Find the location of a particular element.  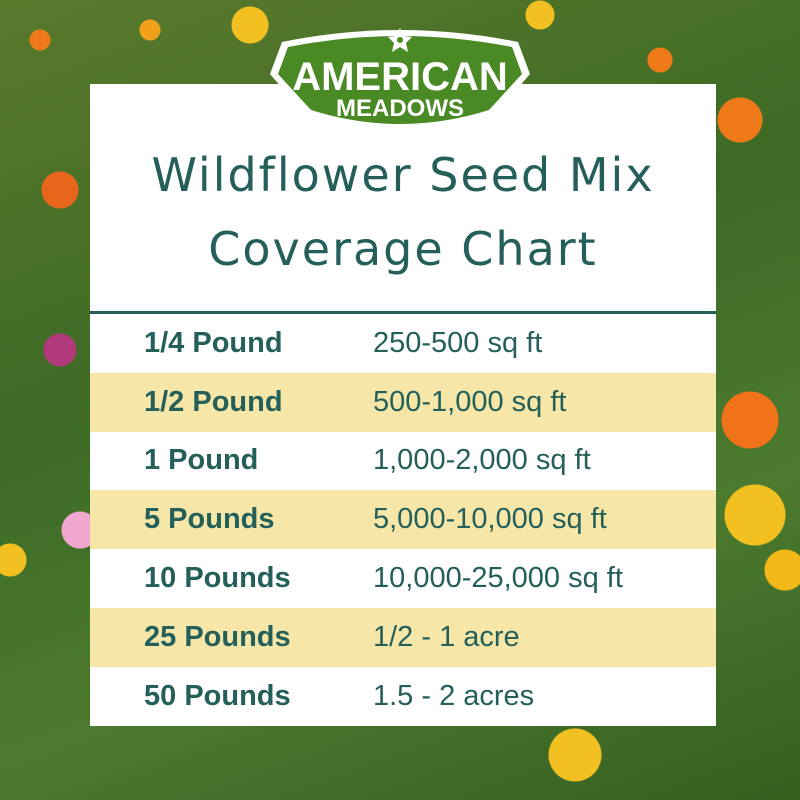

coverage: 1/2 - 1 acre is located at coordinates (446, 636).